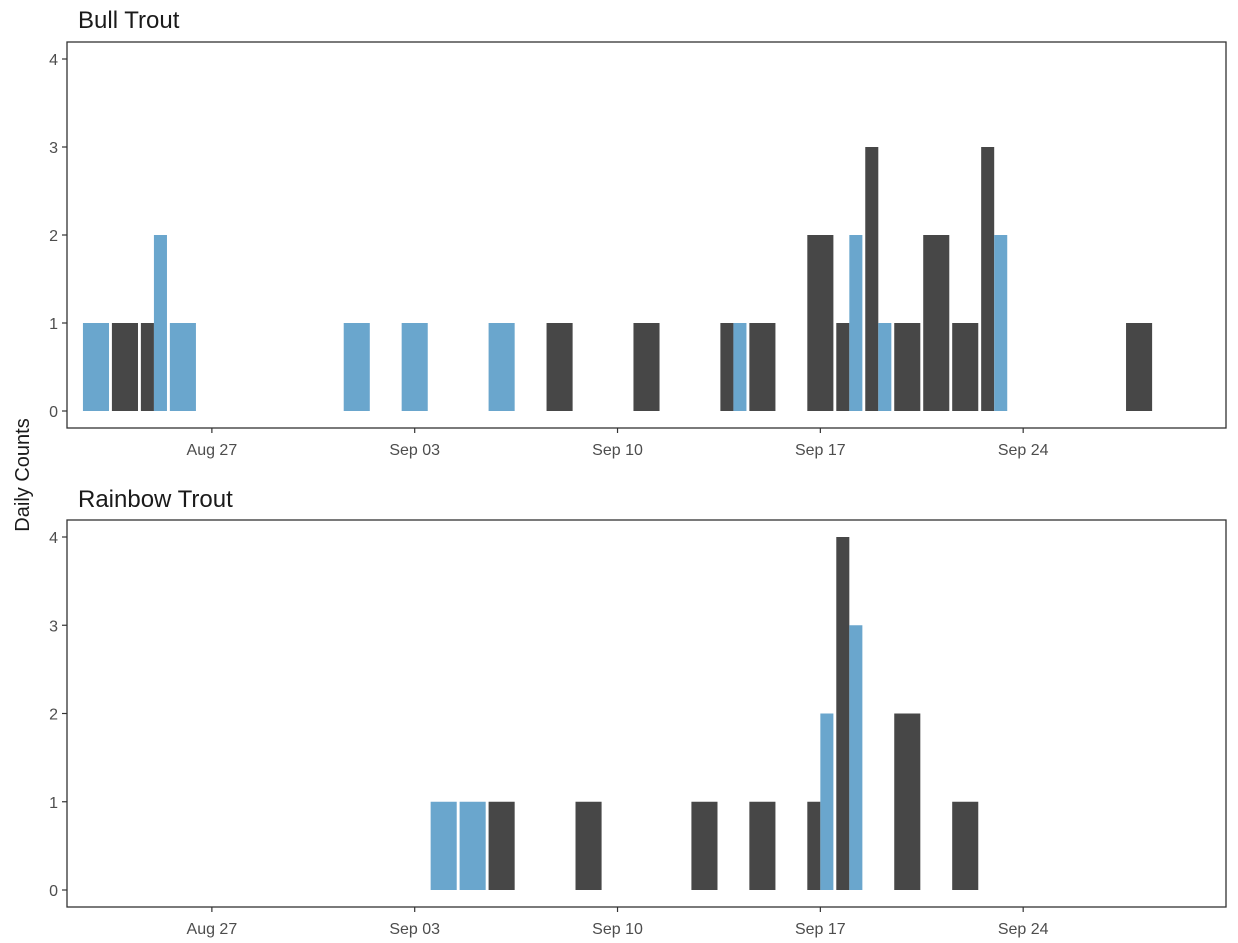  What do you see at coordinates (155, 499) in the screenshot?
I see `panel-title: Rainbow Trout` at bounding box center [155, 499].